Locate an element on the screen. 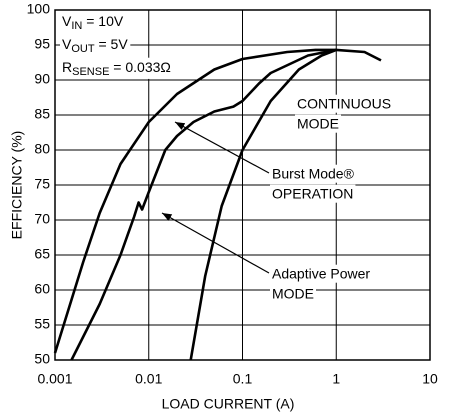 This screenshot has height=419, width=454. condition-text: VIN = 10V is located at coordinates (93, 22).